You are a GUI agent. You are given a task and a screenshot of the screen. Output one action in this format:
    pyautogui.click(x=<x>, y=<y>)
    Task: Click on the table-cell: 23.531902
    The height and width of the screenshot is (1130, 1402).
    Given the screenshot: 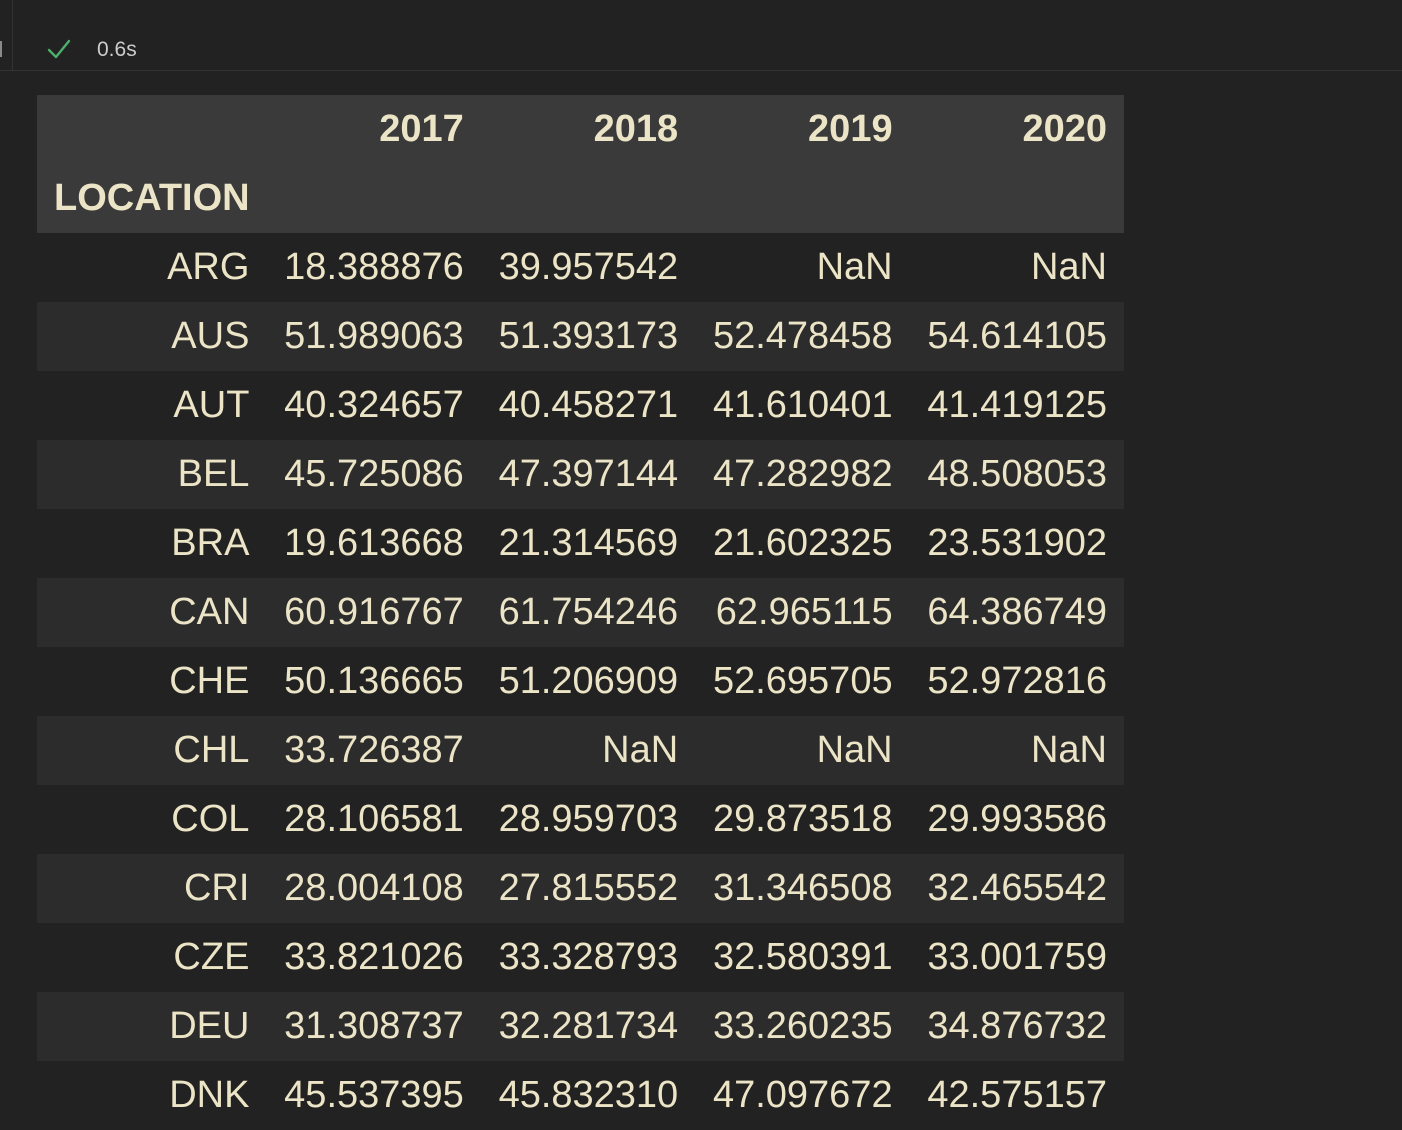 What is the action you would take?
    pyautogui.click(x=1017, y=543)
    